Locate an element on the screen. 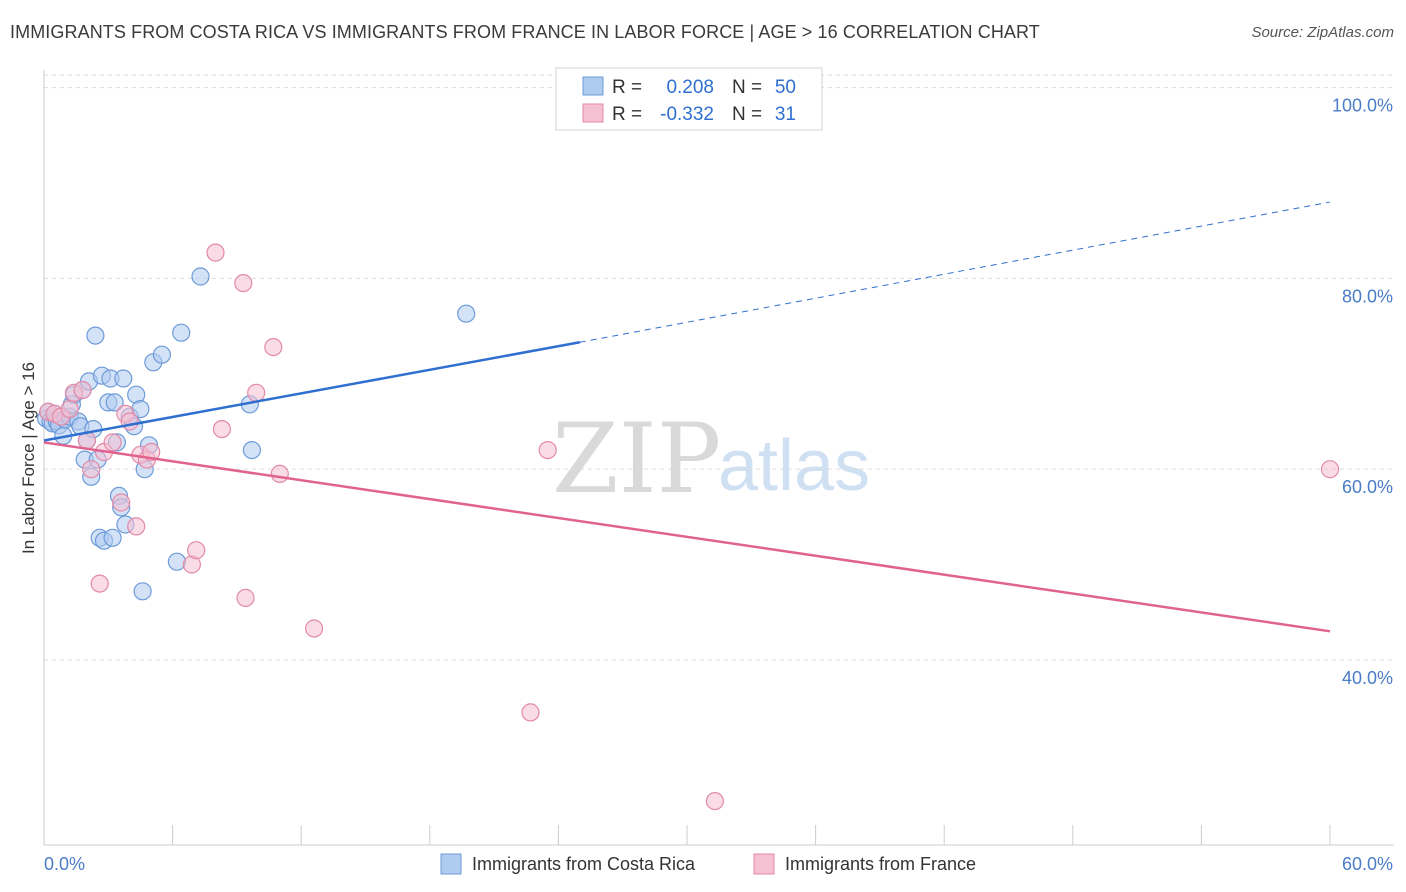  legend-n-label-blue: N = is located at coordinates (747, 87).